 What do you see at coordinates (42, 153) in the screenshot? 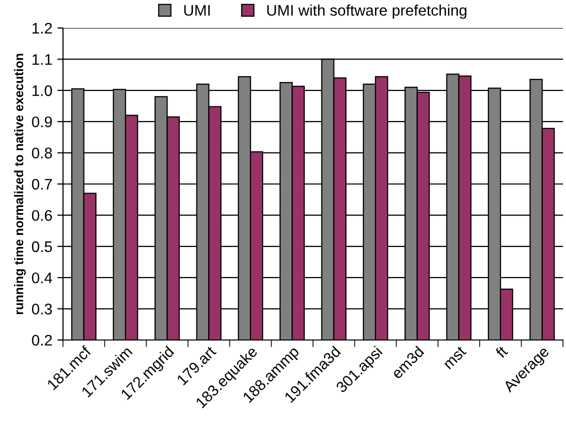
I see `y-tick-label: 0.8` at bounding box center [42, 153].